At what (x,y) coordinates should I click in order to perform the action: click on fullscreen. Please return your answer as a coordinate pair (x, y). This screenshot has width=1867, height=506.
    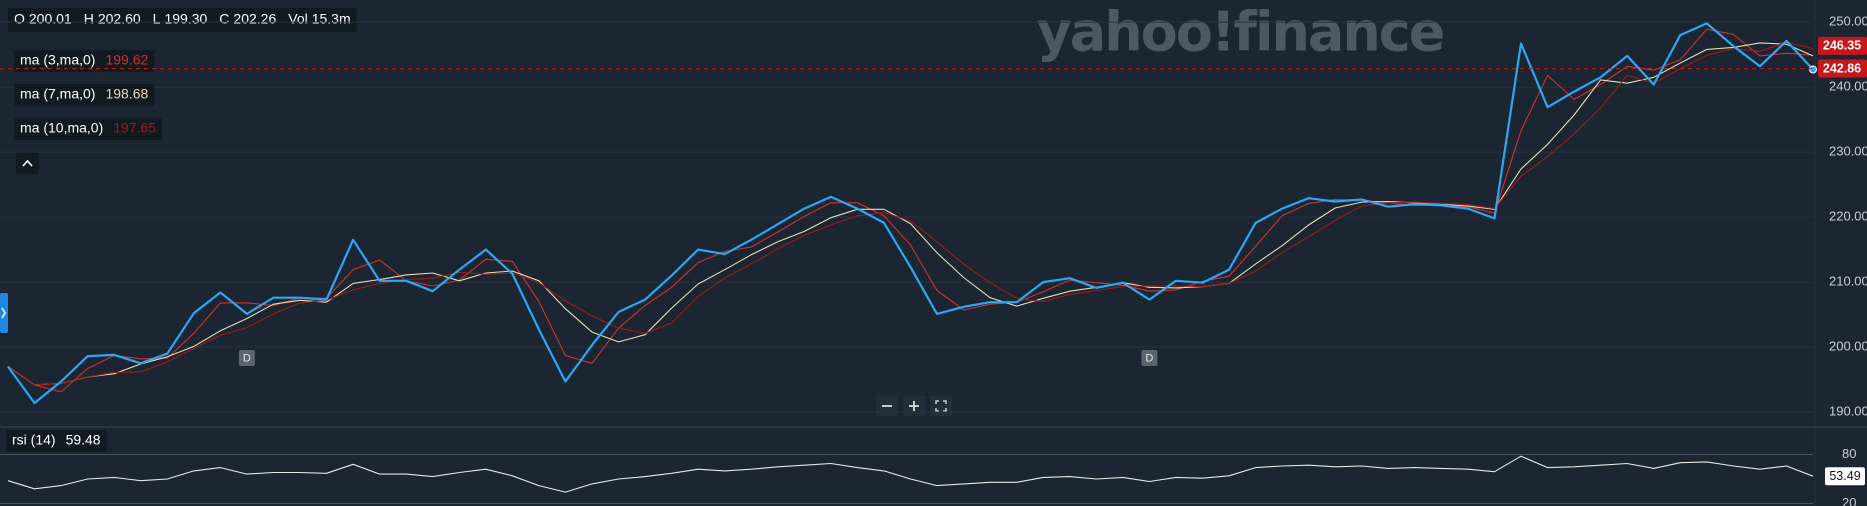
    Looking at the image, I should click on (941, 406).